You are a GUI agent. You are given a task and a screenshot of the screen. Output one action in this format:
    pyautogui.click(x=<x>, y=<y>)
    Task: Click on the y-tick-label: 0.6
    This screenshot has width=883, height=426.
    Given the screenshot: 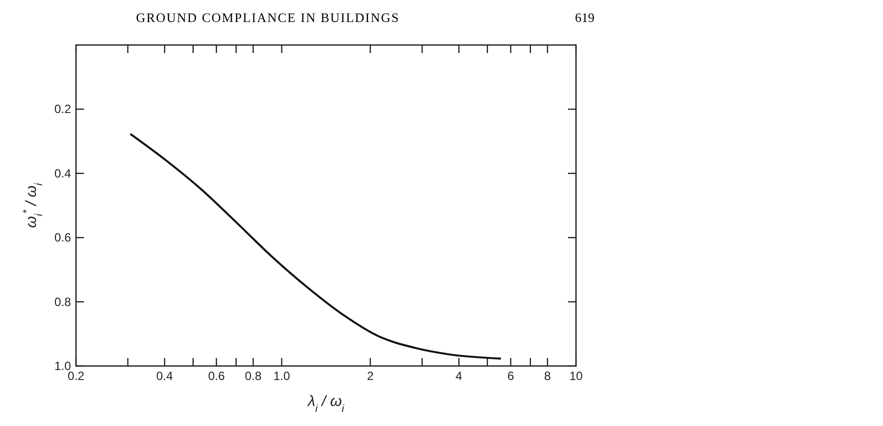 What is the action you would take?
    pyautogui.click(x=63, y=237)
    